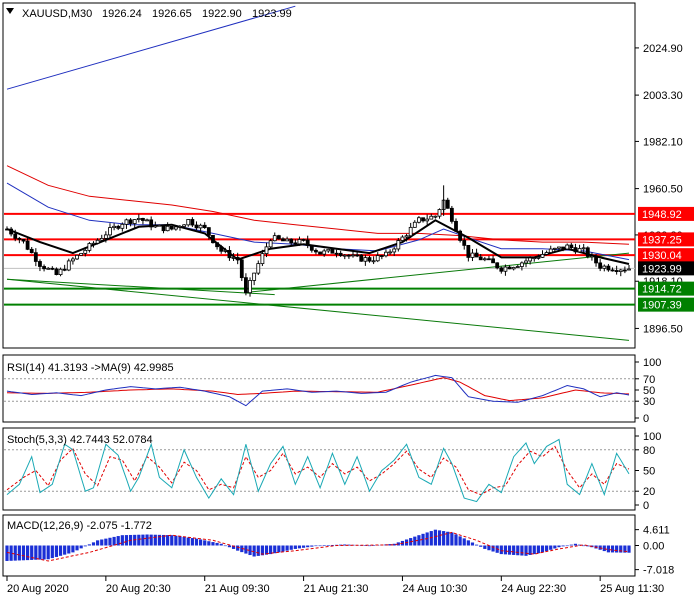 Image resolution: width=700 pixels, height=600 pixels. I want to click on rsi-line, so click(318, 390).